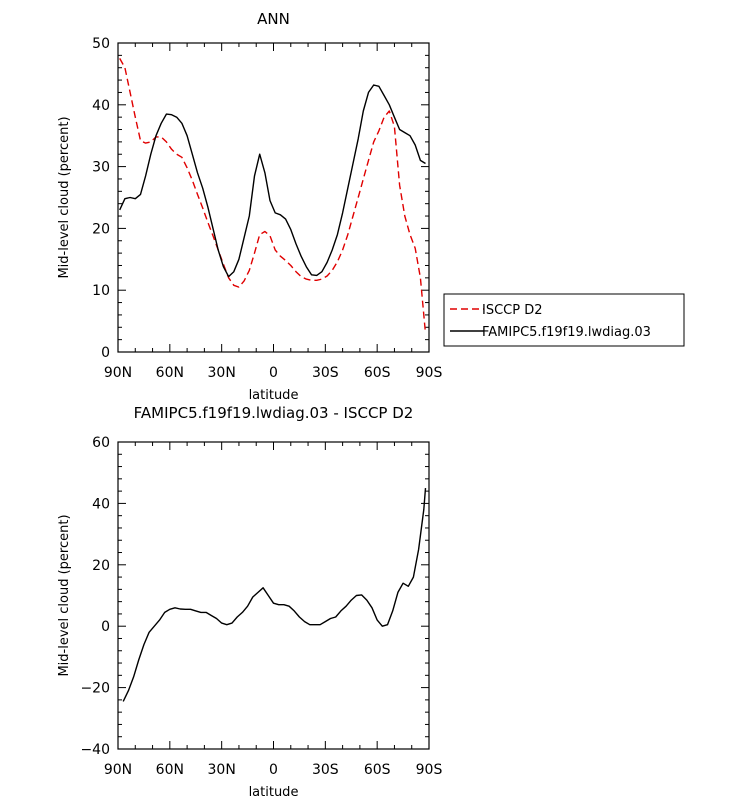 Image resolution: width=733 pixels, height=812 pixels. I want to click on y-tick-label: 50, so click(101, 44).